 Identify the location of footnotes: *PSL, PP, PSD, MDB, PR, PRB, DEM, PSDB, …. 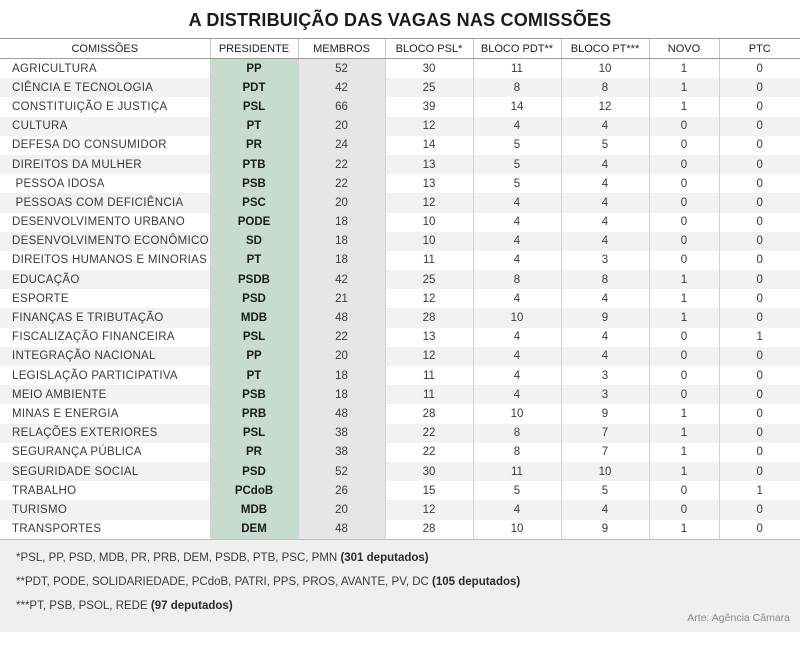
(400, 585).